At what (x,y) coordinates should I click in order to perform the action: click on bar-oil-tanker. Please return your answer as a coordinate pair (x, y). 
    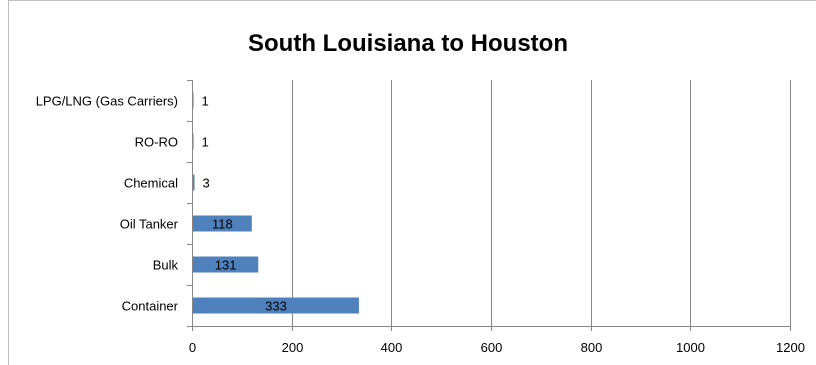
    Looking at the image, I should click on (222, 223).